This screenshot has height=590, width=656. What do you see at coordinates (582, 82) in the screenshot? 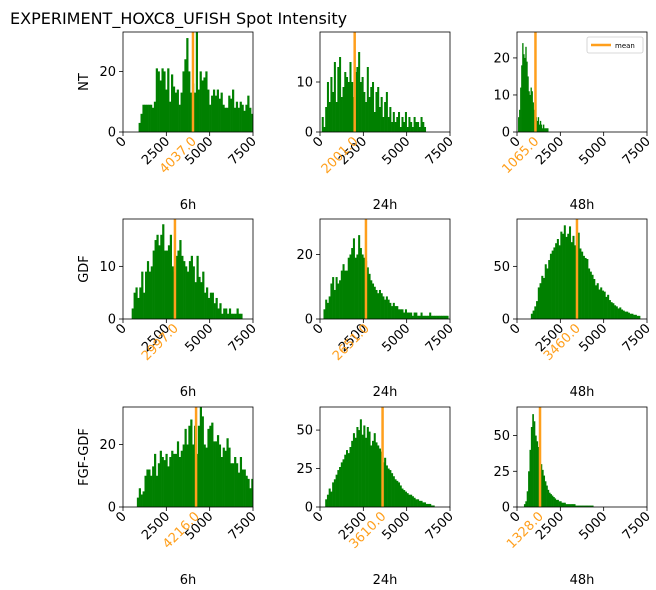
I see `axes-frame` at bounding box center [582, 82].